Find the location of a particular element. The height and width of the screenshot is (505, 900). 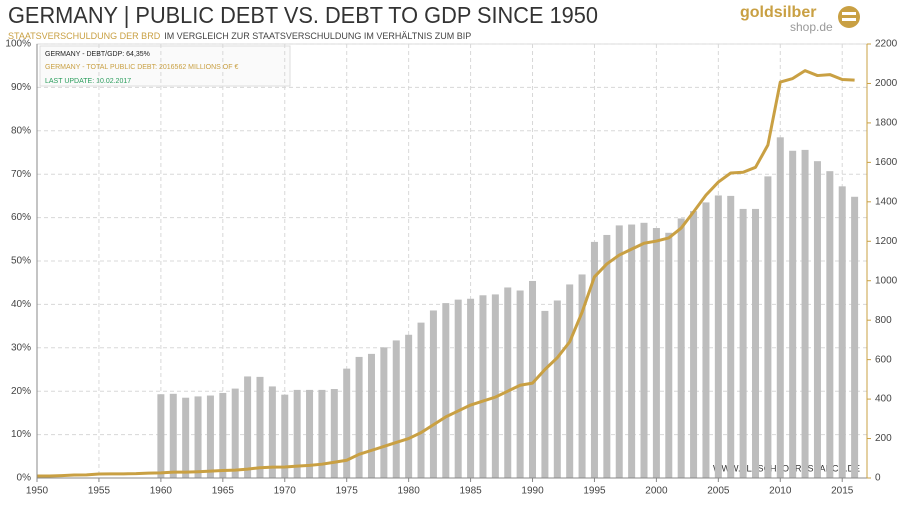

y2-tick-label: 800 is located at coordinates (883, 320).